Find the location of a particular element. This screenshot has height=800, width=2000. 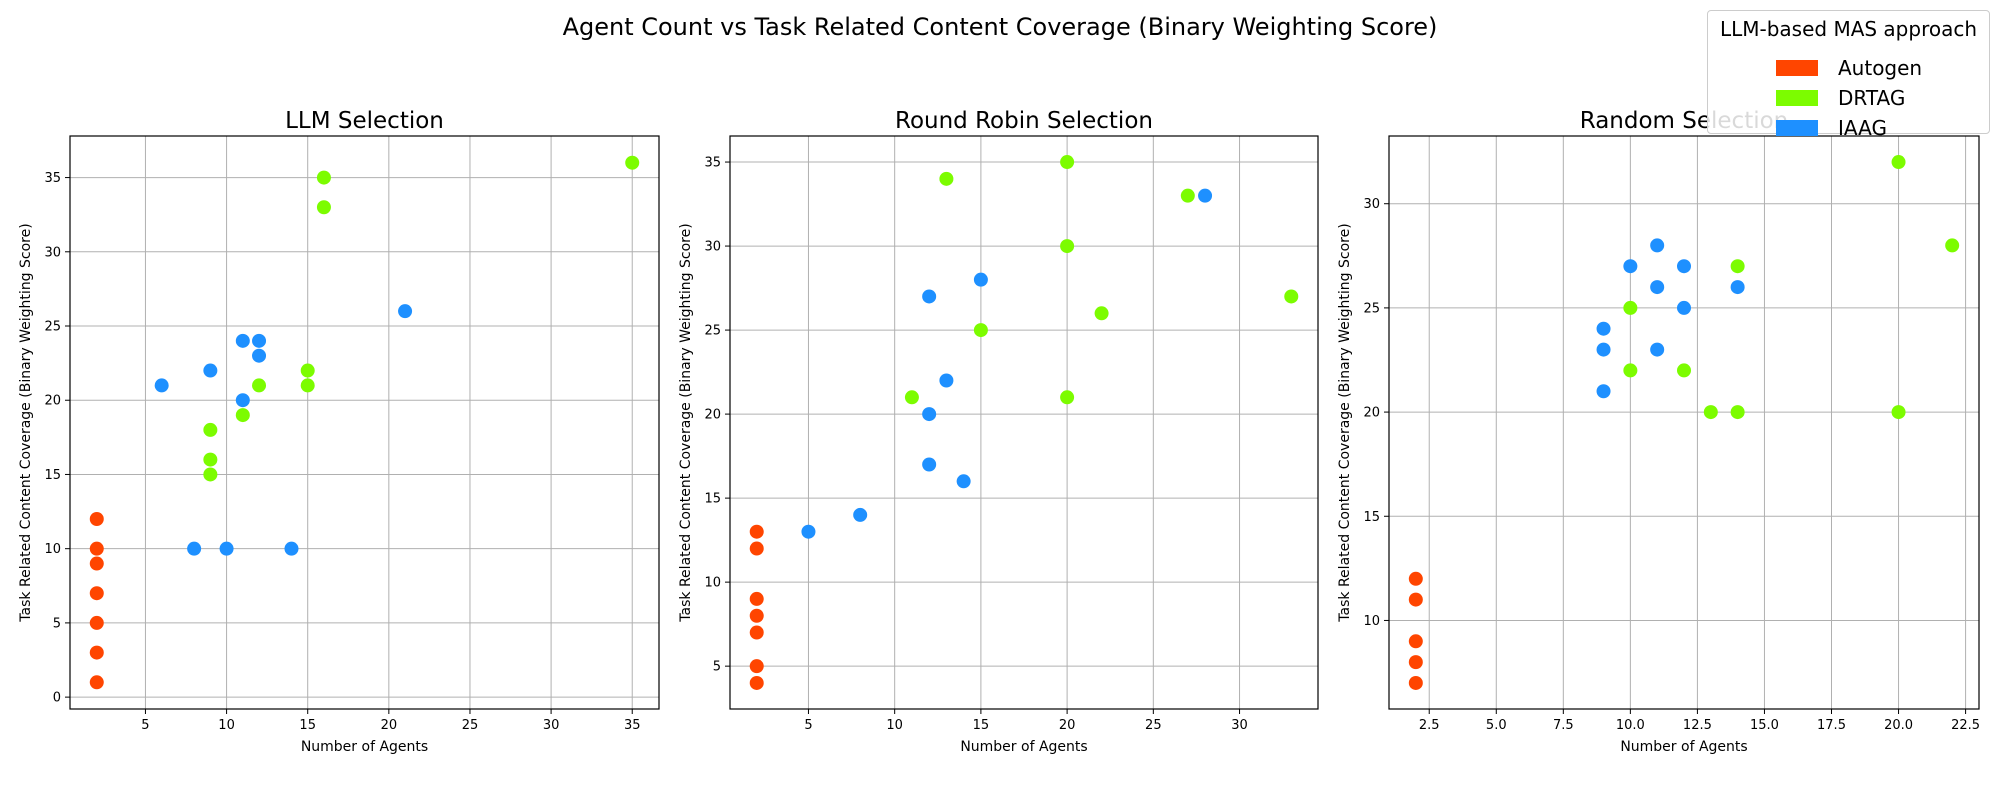

legend-label-autogen: Autogen is located at coordinates (1880, 68).